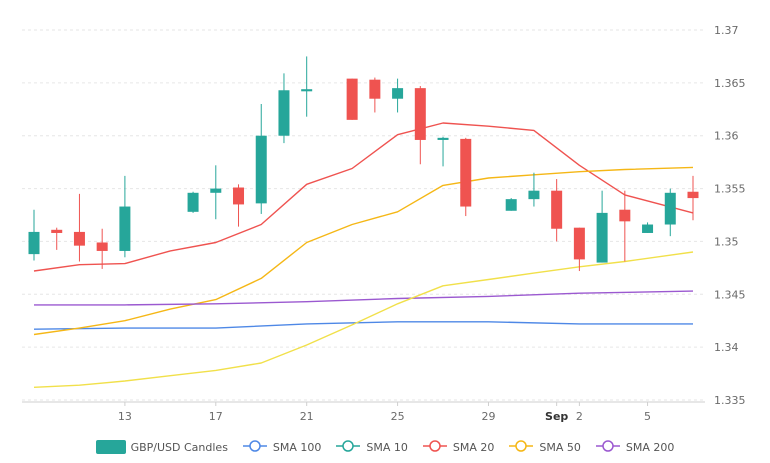  What do you see at coordinates (488, 416) in the screenshot?
I see `x-tick-label: 29` at bounding box center [488, 416].